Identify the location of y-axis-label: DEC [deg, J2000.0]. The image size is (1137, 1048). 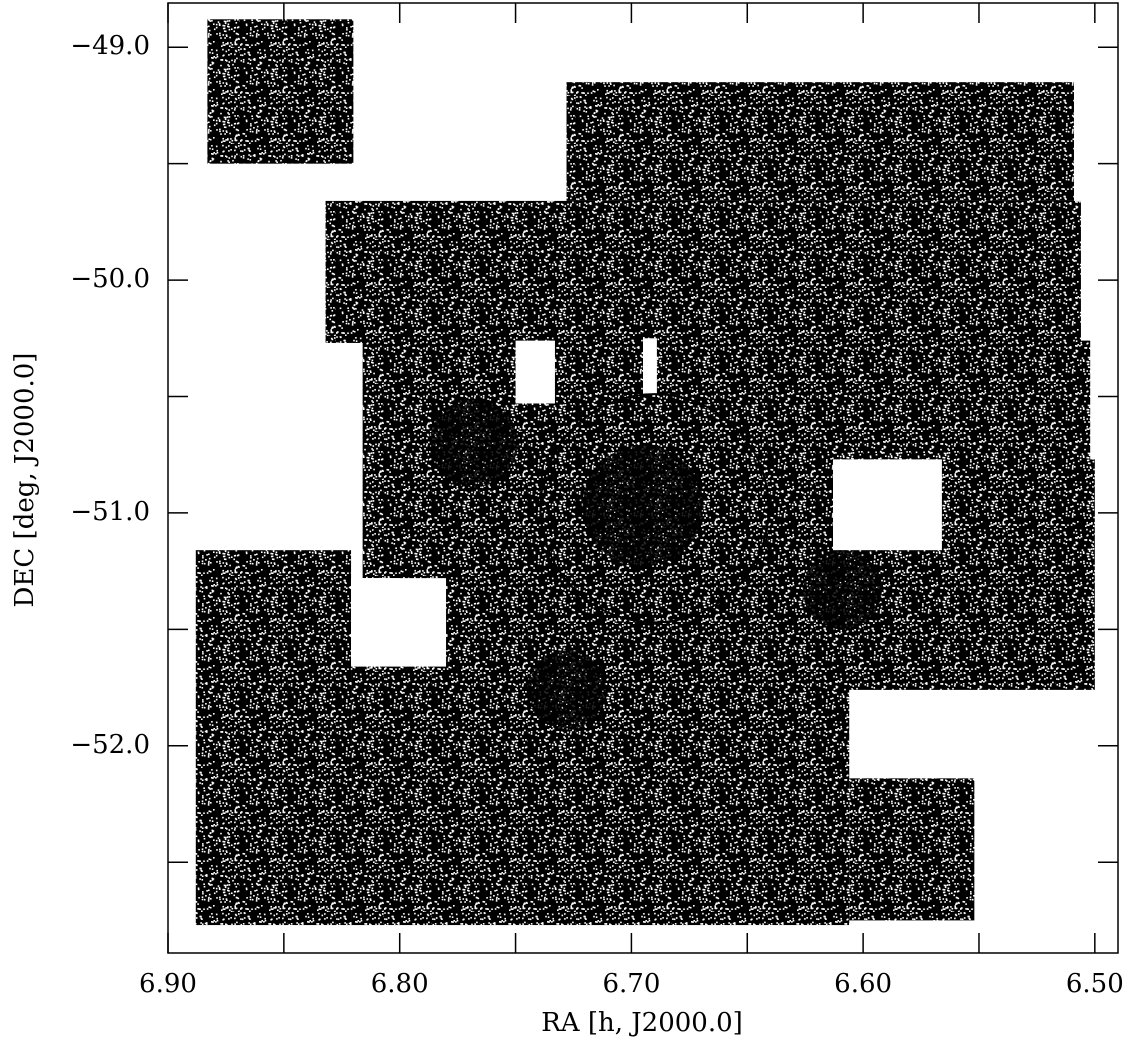
(25, 480).